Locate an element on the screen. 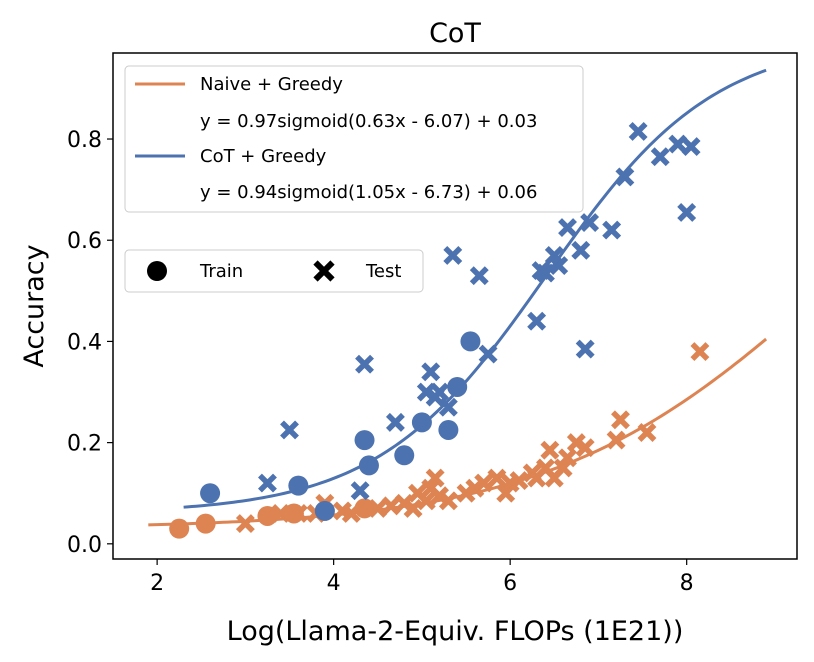  y-tick-label: 0.2 is located at coordinates (84, 444).